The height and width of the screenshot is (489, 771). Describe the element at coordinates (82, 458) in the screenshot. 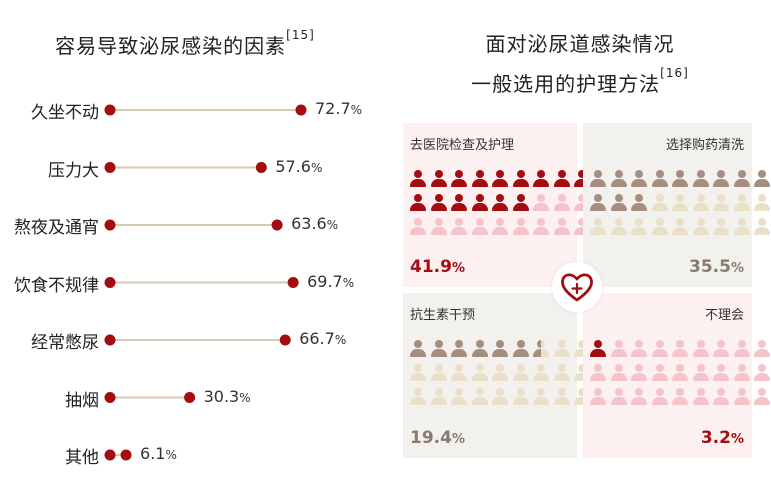

I see `category-label: 其他` at that location.